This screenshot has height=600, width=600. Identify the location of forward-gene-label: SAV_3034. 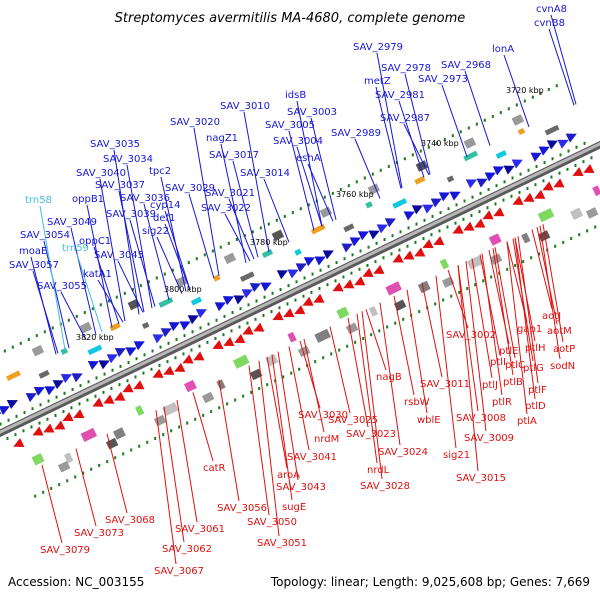
(128, 159).